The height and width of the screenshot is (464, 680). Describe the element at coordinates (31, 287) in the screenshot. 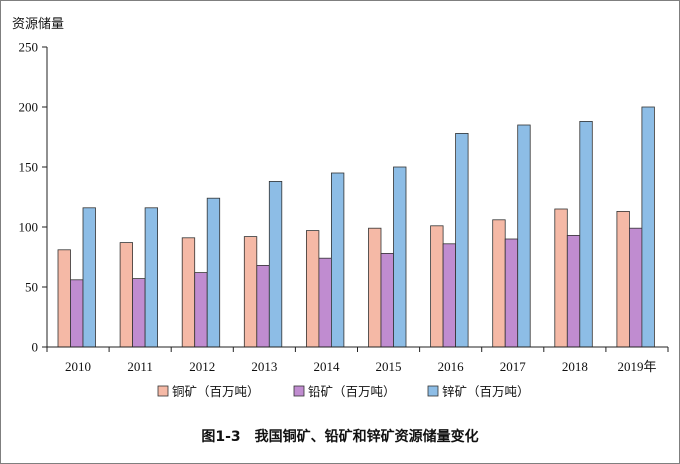

I see `y-tick-label: 50` at that location.